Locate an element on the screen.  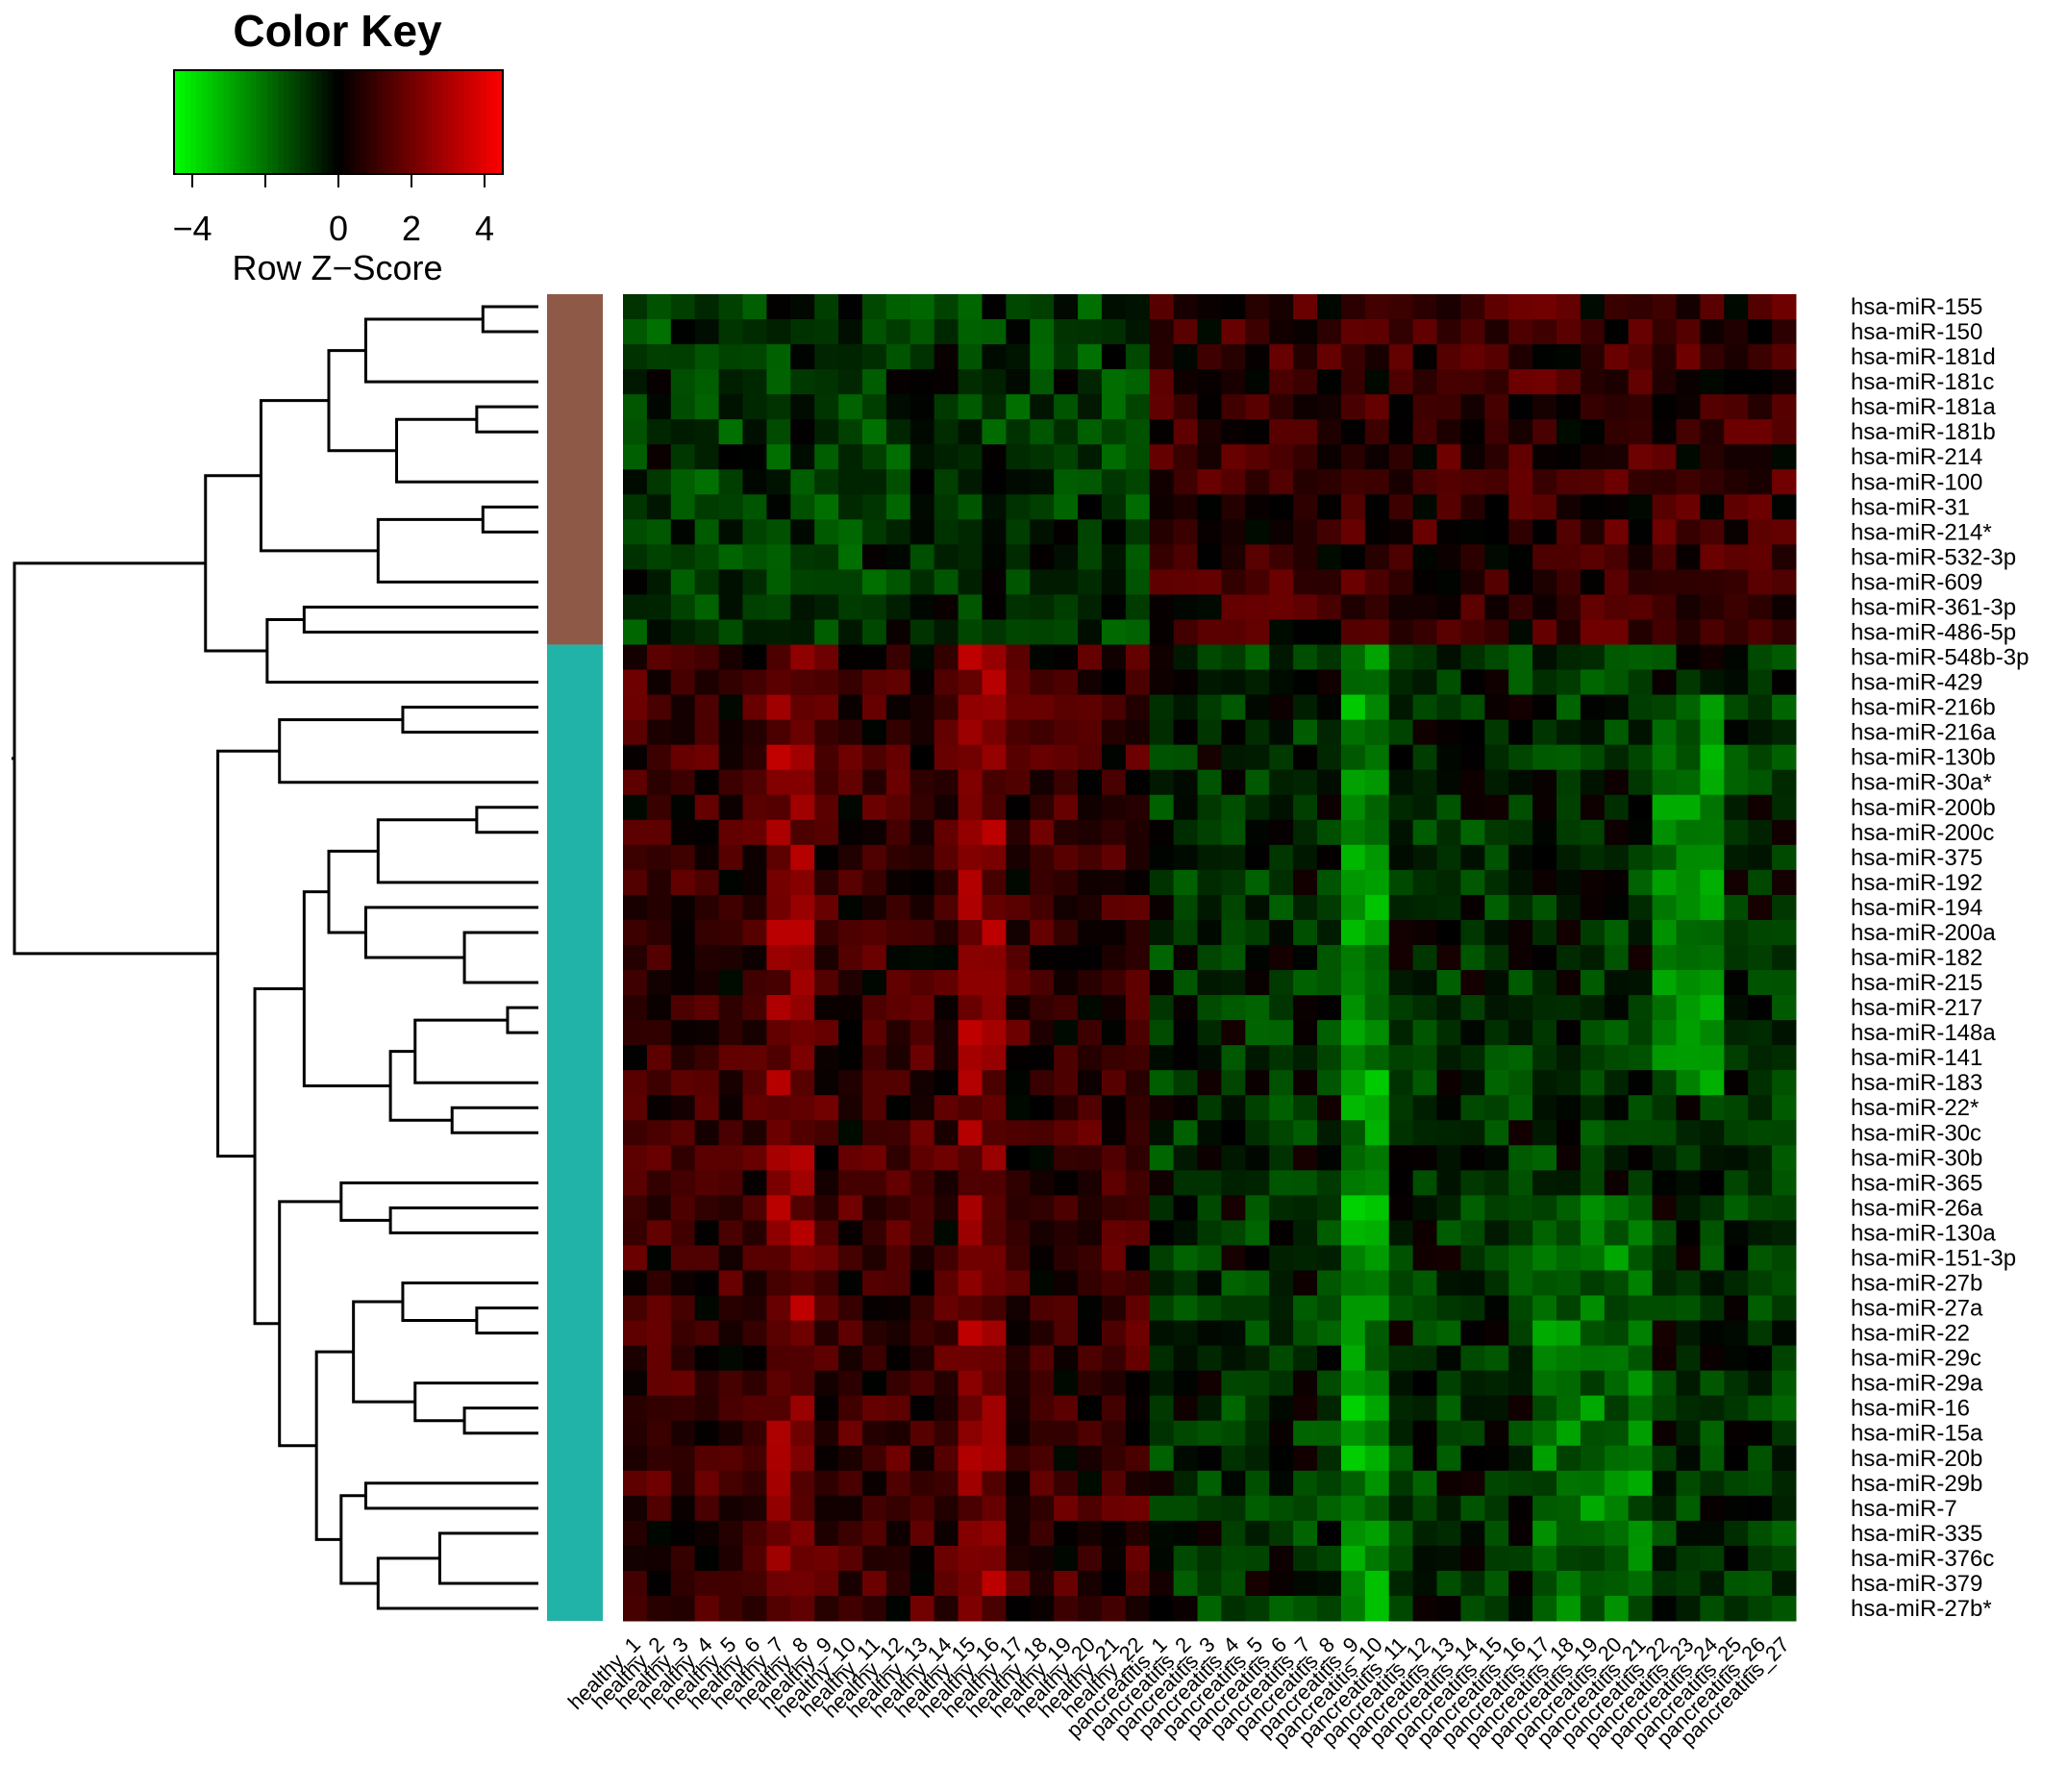
row-label: hsa-miR-30b is located at coordinates (1916, 1158).